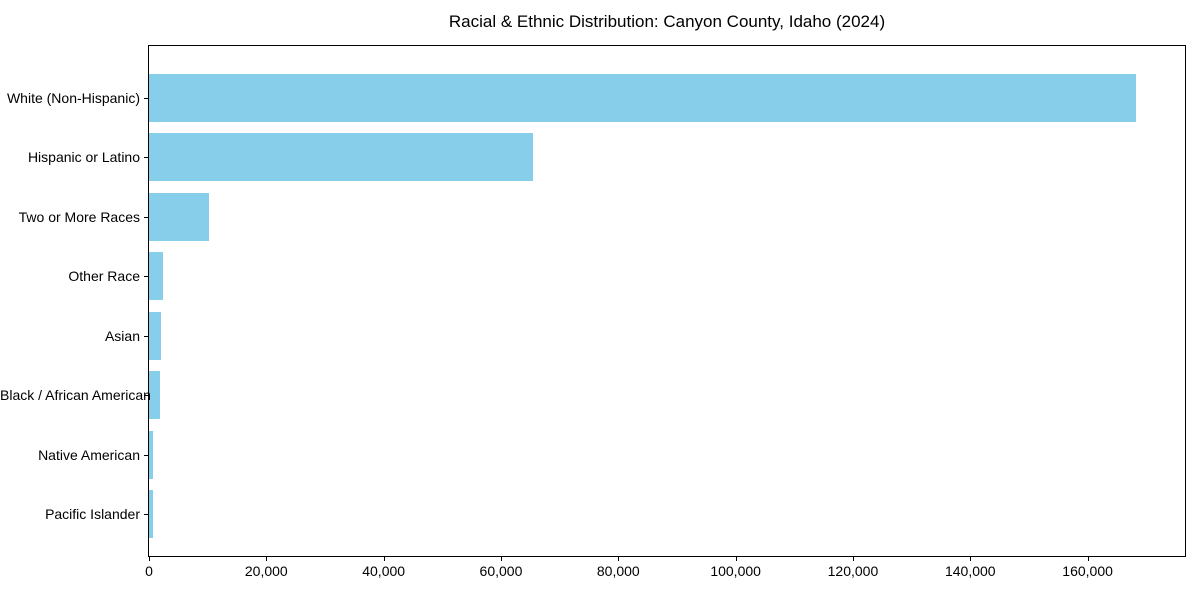 The height and width of the screenshot is (600, 1200). Describe the element at coordinates (341, 157) in the screenshot. I see `bar-hispanic-or-latino` at that location.